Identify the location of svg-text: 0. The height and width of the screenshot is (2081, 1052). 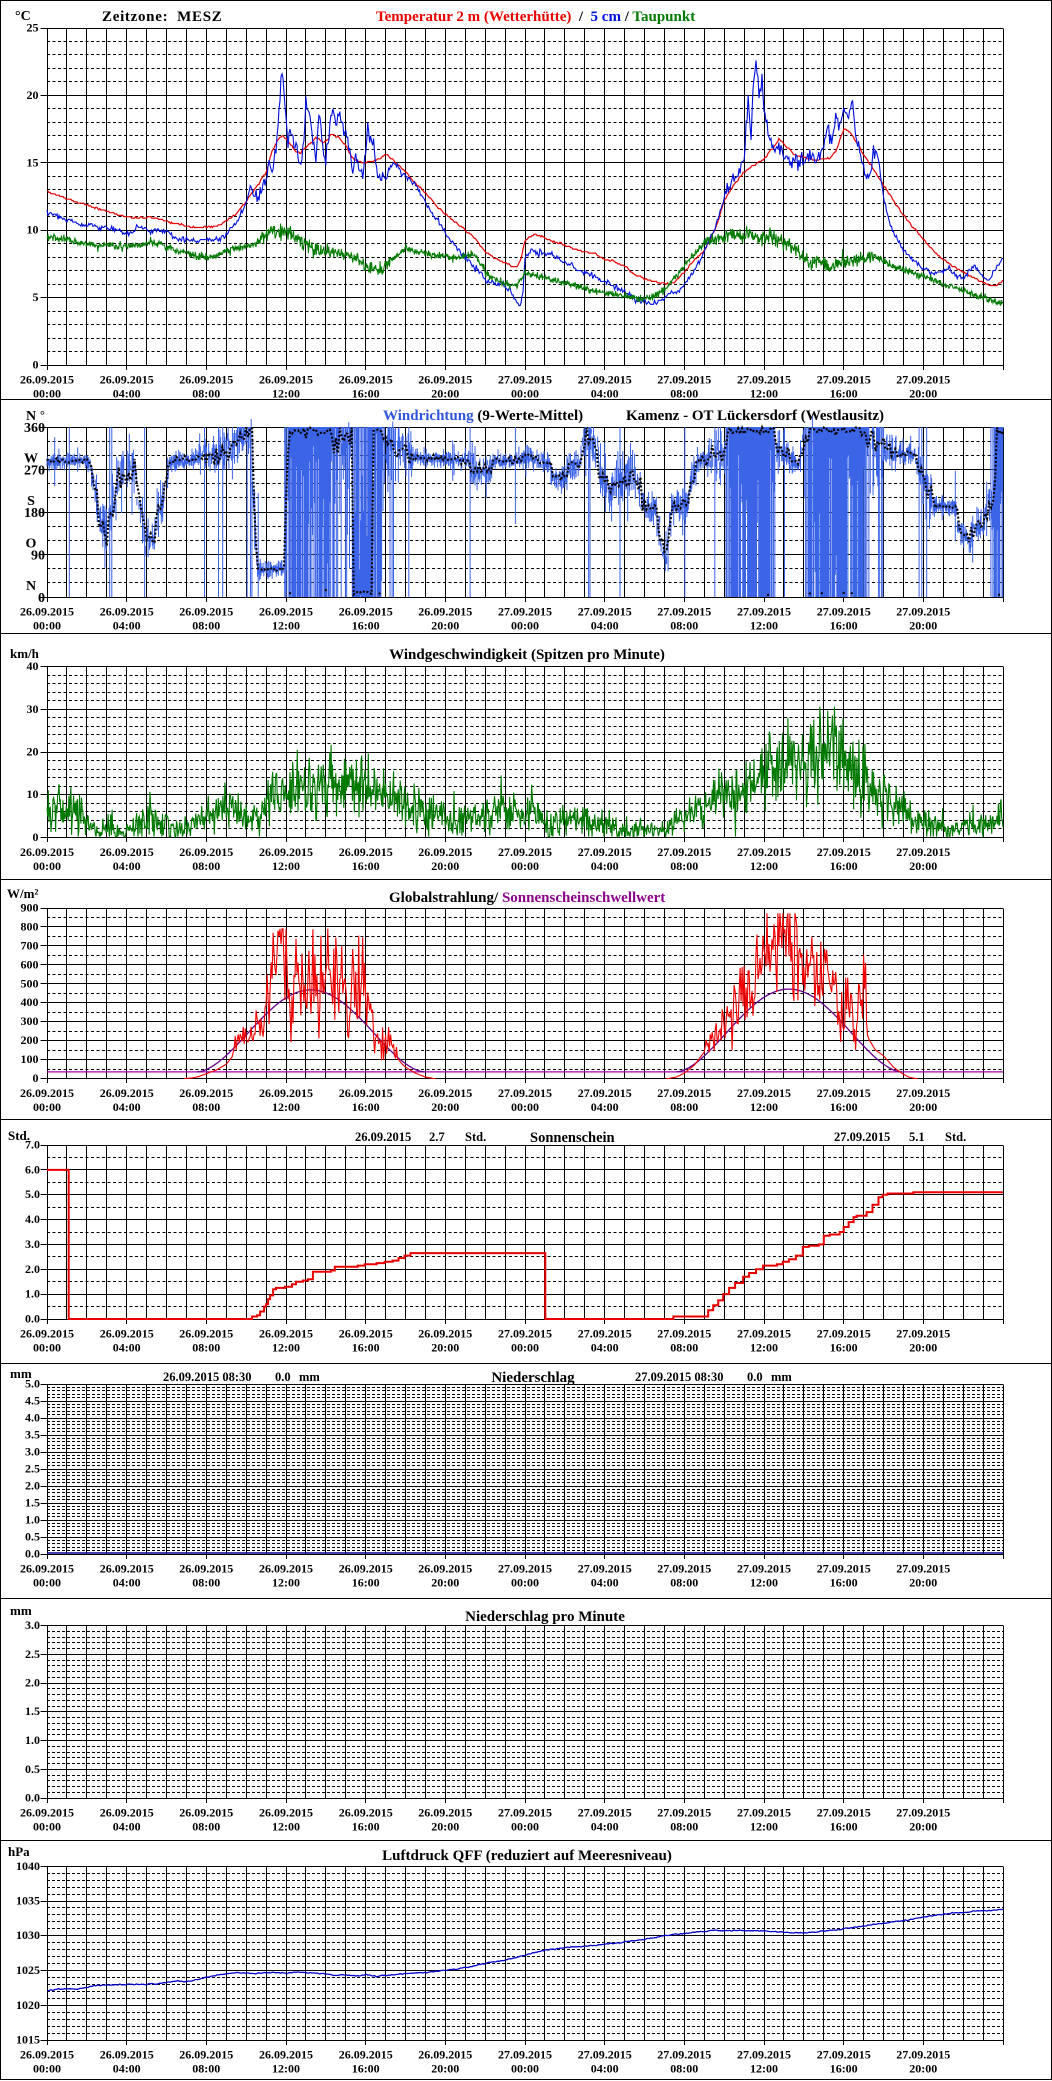
(36, 365).